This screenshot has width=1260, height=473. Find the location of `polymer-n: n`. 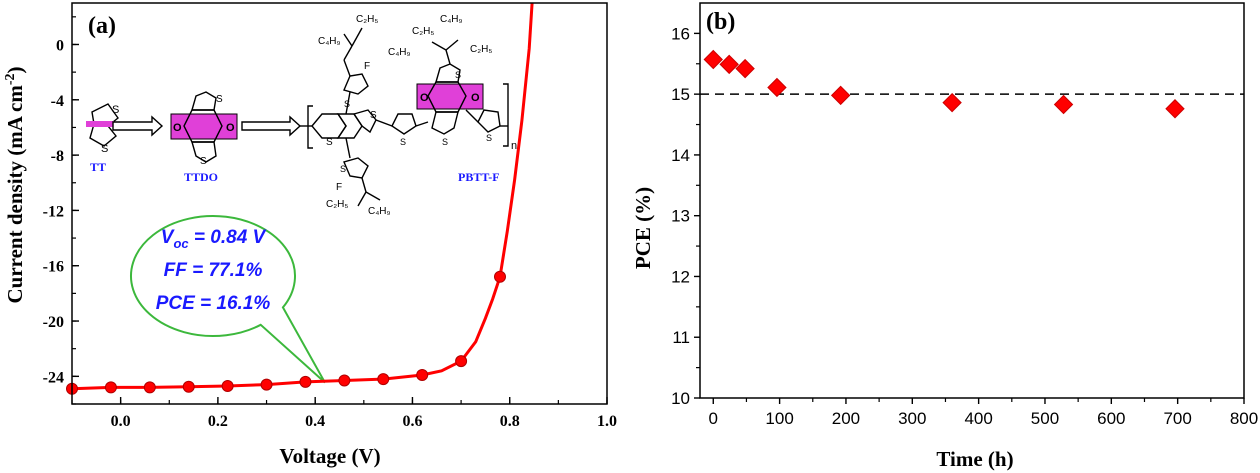

polymer-n: n is located at coordinates (514, 146).